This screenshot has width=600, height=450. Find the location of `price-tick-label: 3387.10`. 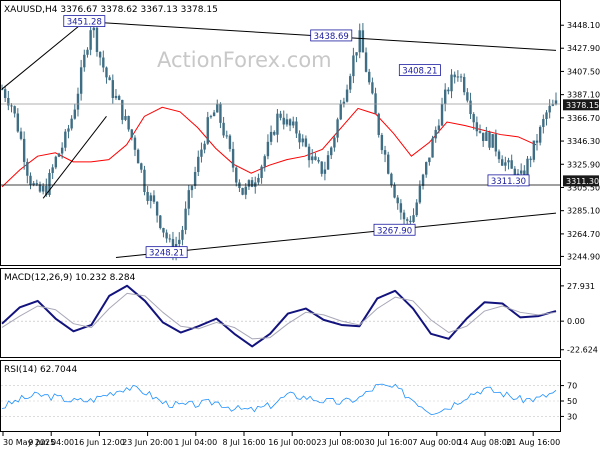

price-tick-label: 3387.10 is located at coordinates (583, 95).